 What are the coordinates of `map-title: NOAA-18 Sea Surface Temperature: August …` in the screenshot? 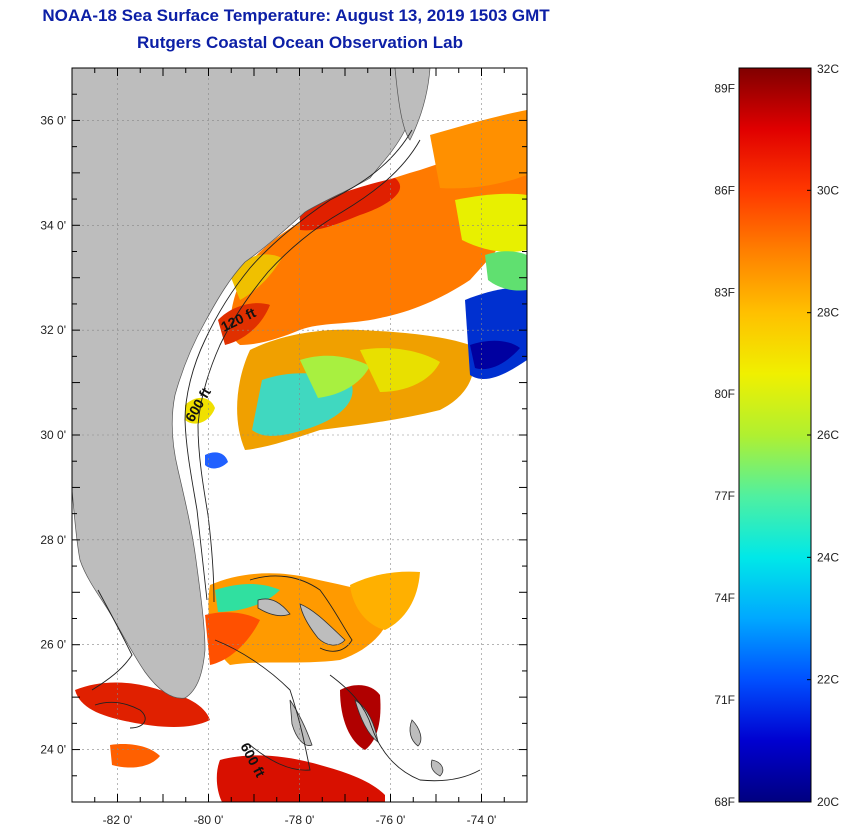 It's located at (296, 15).